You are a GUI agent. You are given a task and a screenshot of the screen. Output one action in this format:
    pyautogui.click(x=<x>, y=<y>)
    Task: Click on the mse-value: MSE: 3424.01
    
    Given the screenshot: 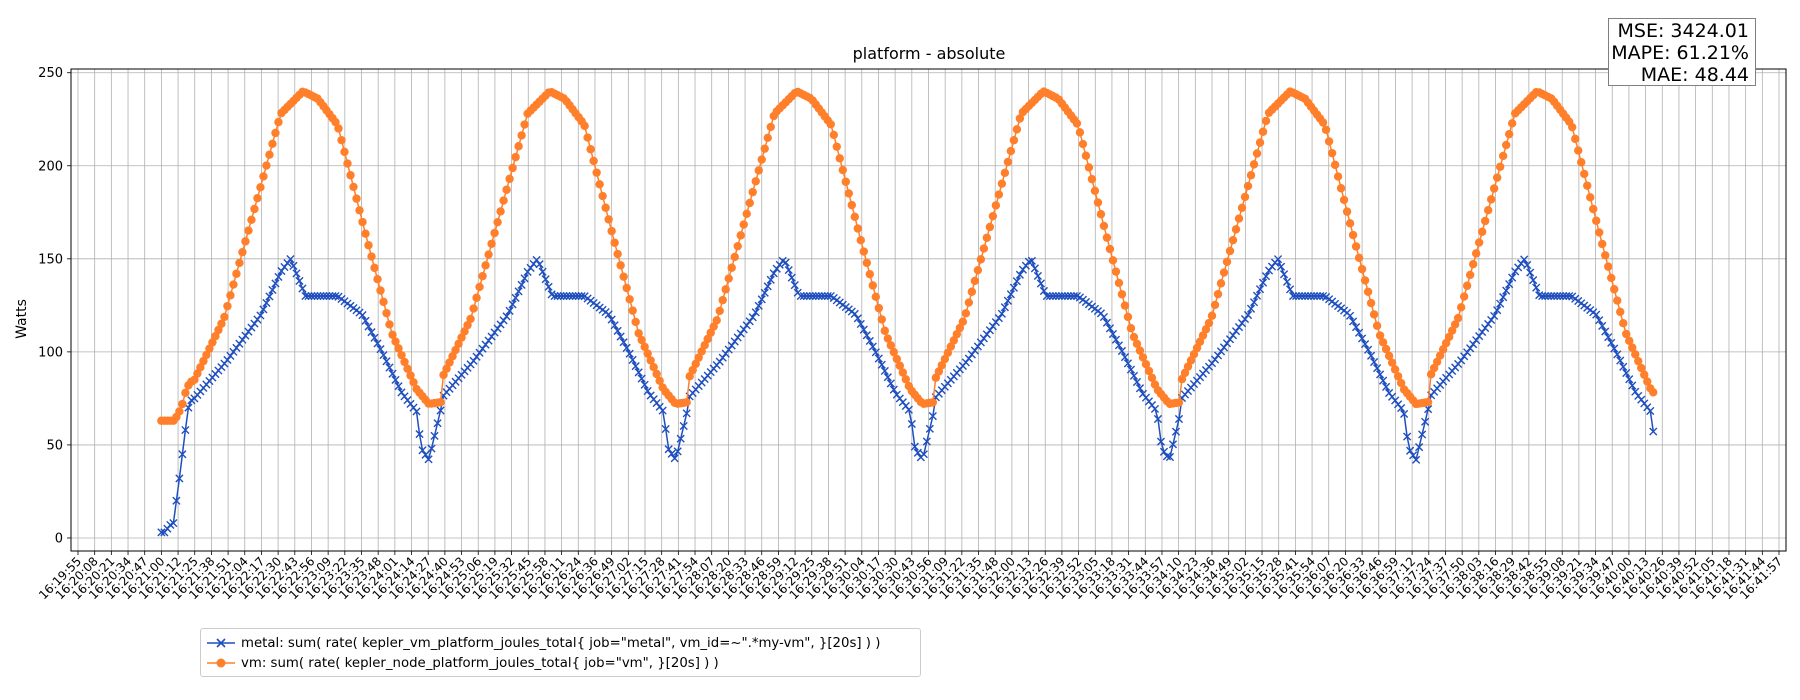 What is the action you would take?
    pyautogui.click(x=1683, y=31)
    